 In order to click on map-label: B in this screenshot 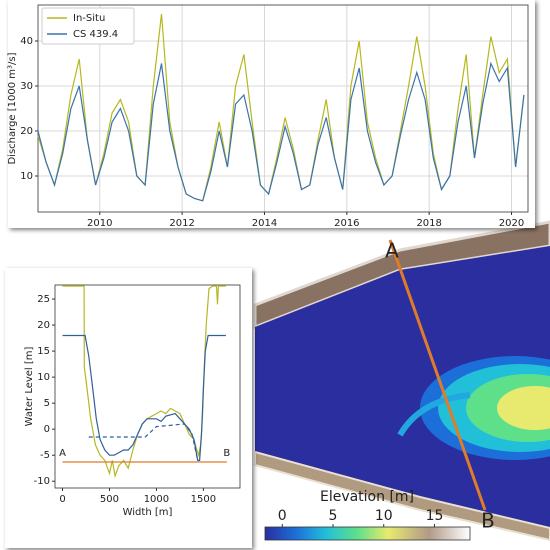, I will do `click(488, 521)`.